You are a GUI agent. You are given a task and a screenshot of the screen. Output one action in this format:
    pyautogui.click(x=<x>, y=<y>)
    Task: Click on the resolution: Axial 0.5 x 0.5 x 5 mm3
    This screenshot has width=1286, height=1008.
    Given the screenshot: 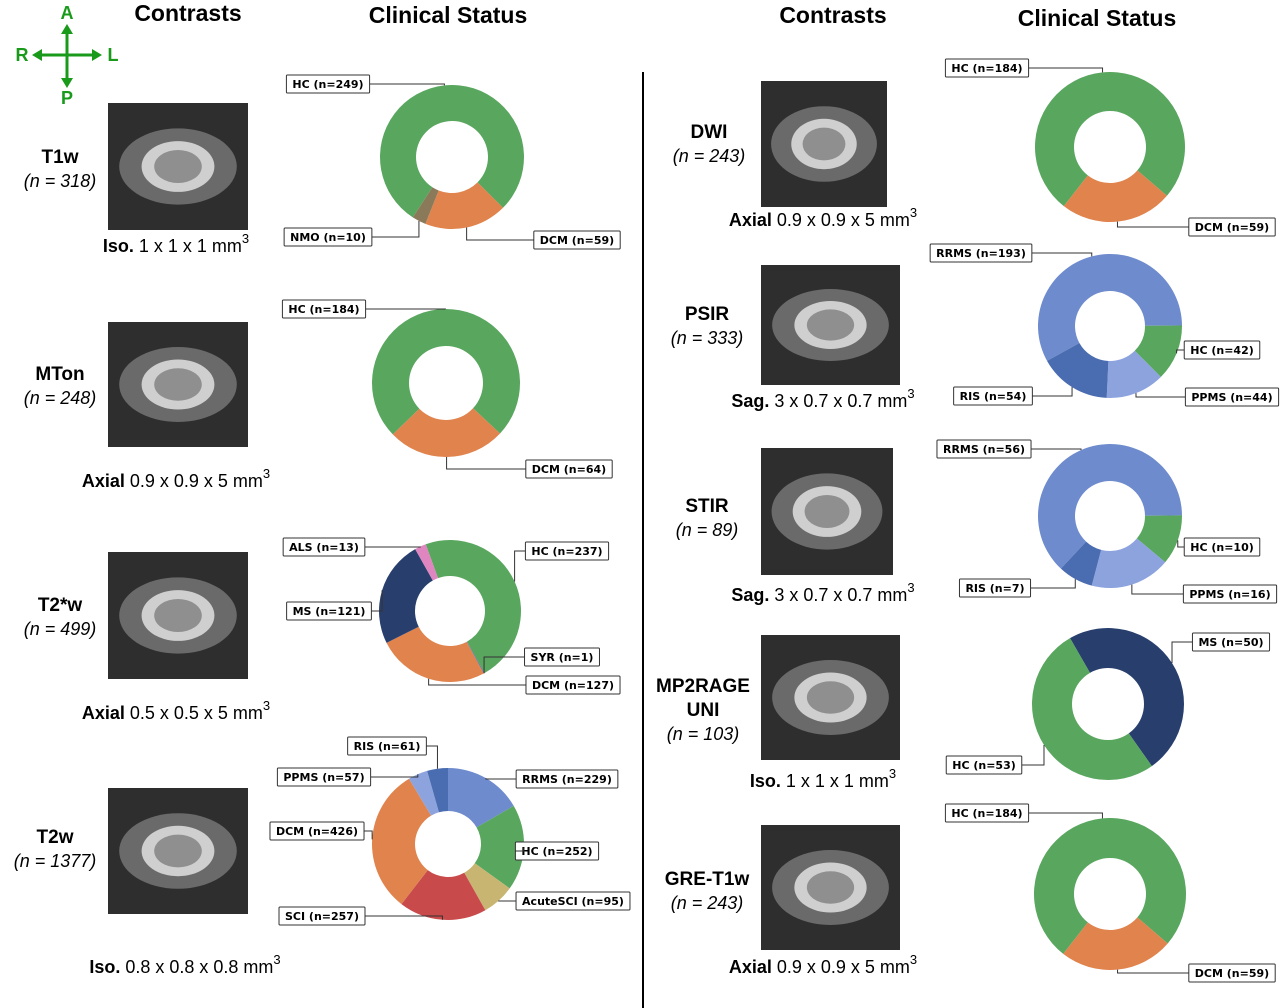 What is the action you would take?
    pyautogui.click(x=176, y=710)
    